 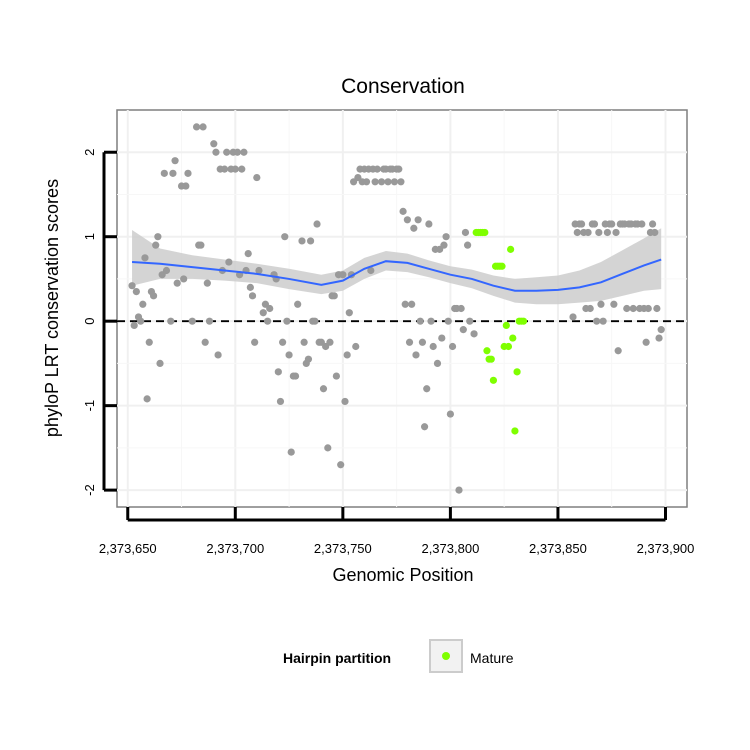 I want to click on y-tick-label-1: -1, so click(x=89, y=406).